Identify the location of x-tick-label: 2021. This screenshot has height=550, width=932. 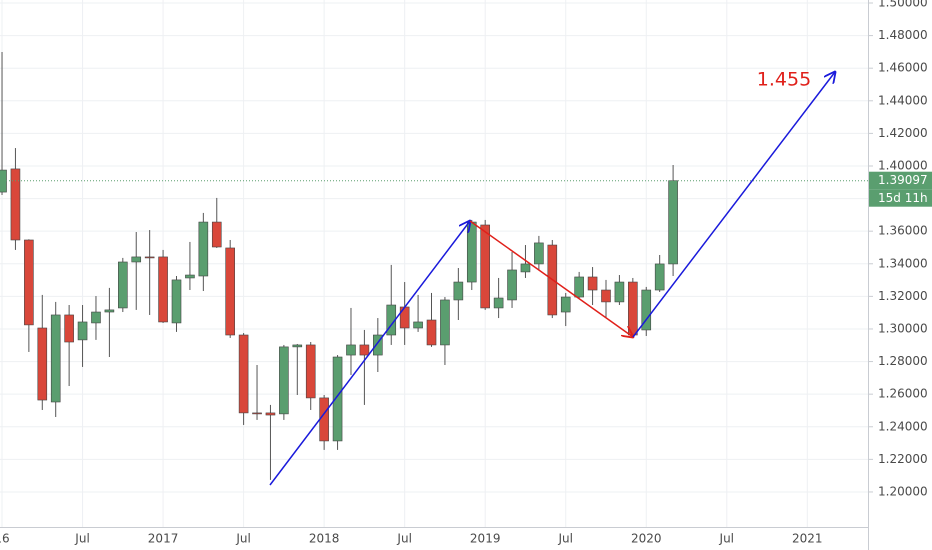
(807, 539).